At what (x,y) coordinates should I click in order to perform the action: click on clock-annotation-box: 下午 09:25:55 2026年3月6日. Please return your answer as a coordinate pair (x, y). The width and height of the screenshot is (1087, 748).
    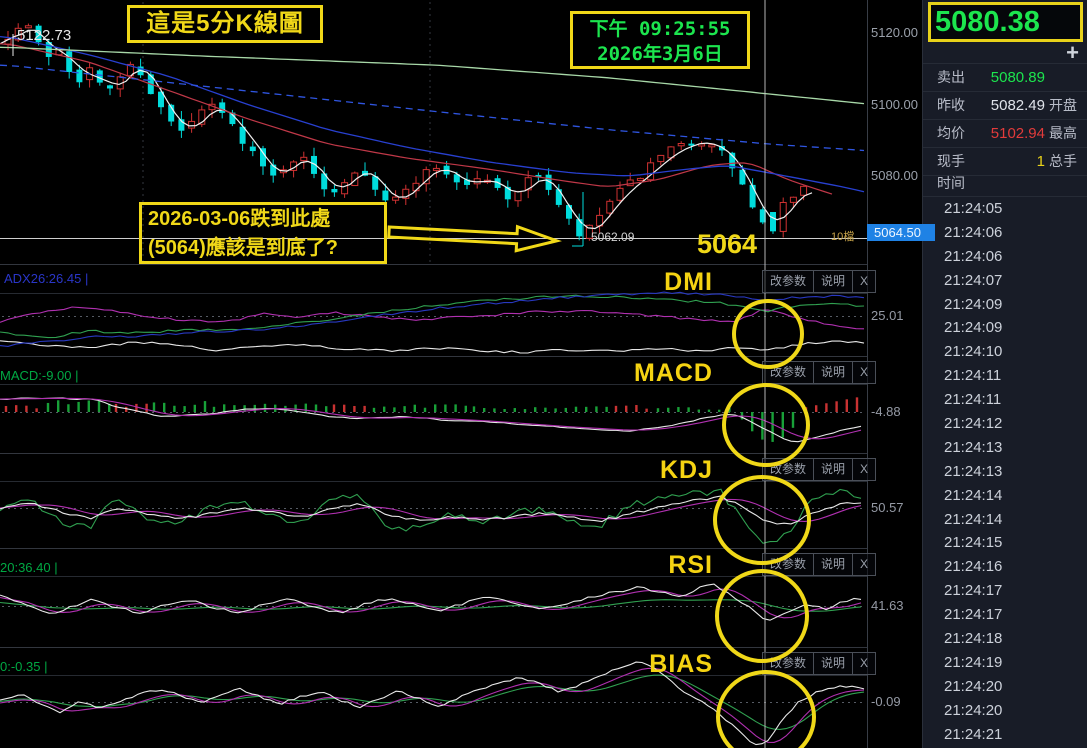
    Looking at the image, I should click on (660, 40).